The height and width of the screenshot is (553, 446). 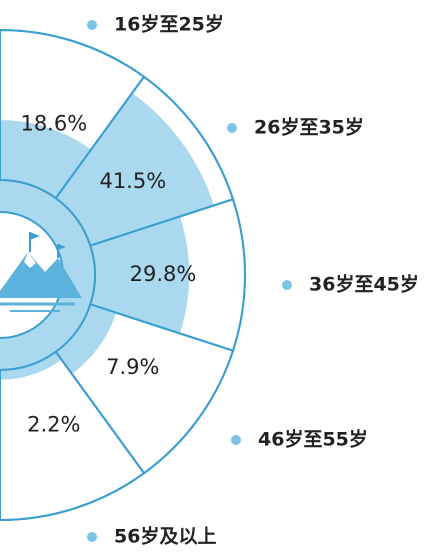 What do you see at coordinates (132, 367) in the screenshot?
I see `value-label: 7.9%` at bounding box center [132, 367].